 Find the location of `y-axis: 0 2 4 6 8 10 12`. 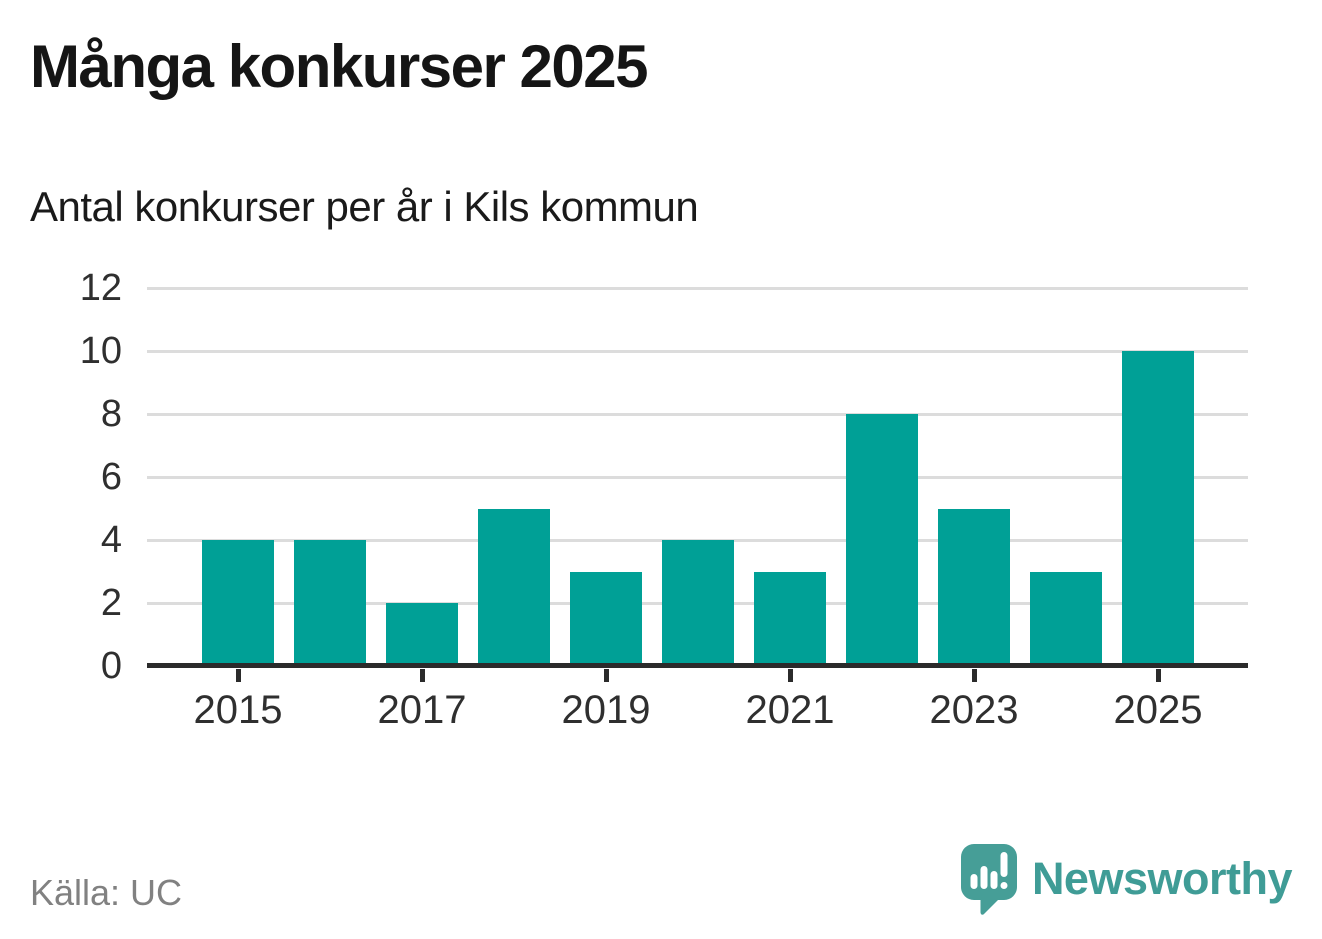

y-axis: 0 2 4 6 8 10 12 is located at coordinates (61, 477).